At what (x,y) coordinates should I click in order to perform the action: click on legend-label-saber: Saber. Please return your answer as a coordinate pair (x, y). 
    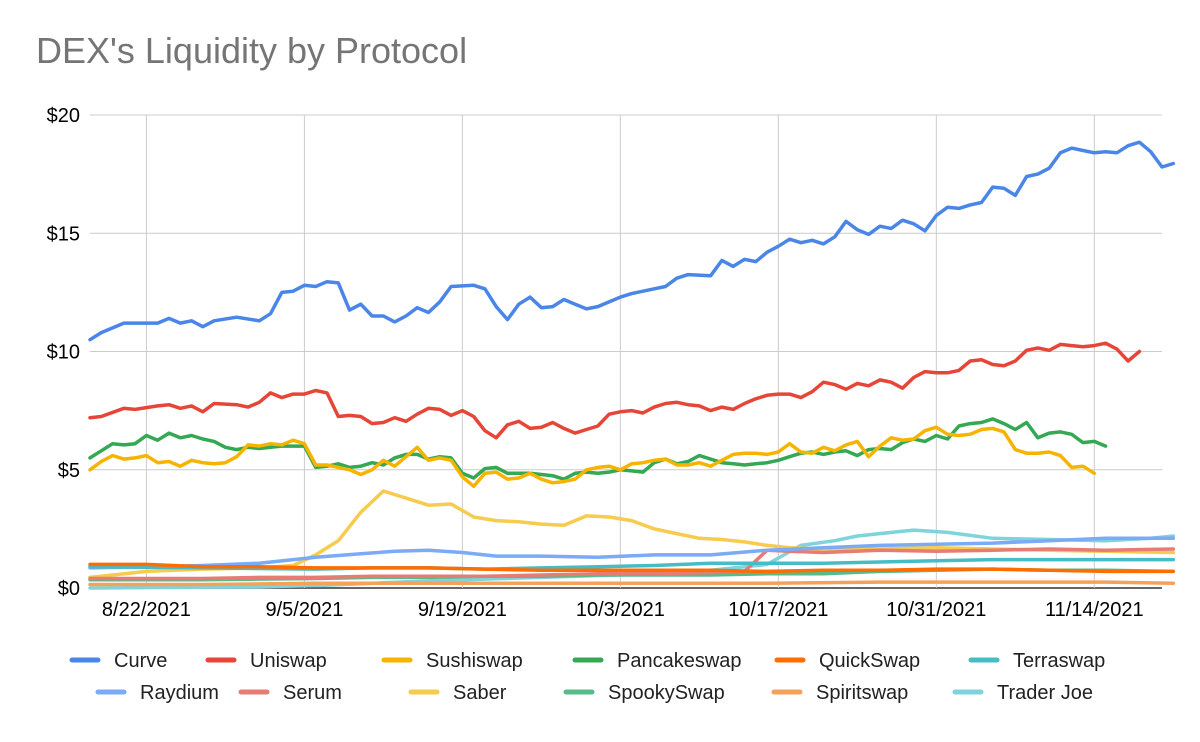
    Looking at the image, I should click on (480, 693).